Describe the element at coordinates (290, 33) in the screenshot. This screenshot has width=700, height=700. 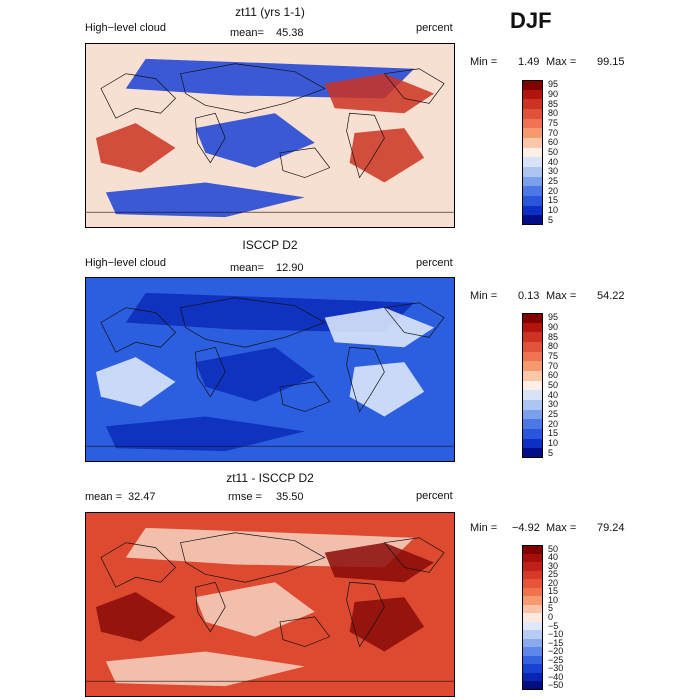
I see `mean-value: 45.38` at that location.